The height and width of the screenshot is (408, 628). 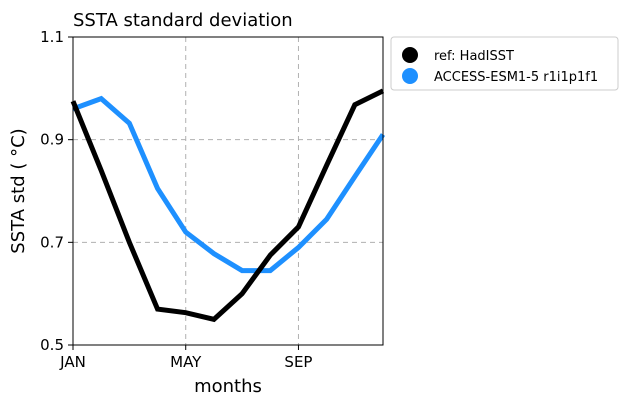 I want to click on y-tick-label: 0.9, so click(x=52, y=140).